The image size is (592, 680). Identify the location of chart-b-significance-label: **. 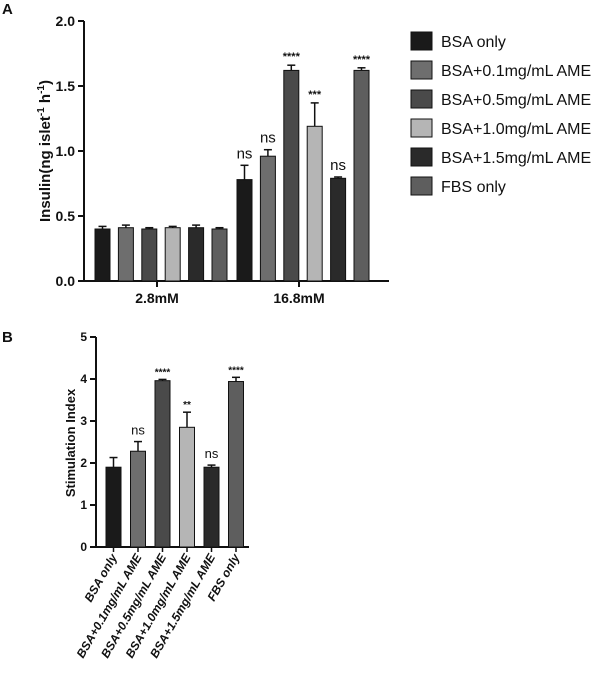
(187, 405).